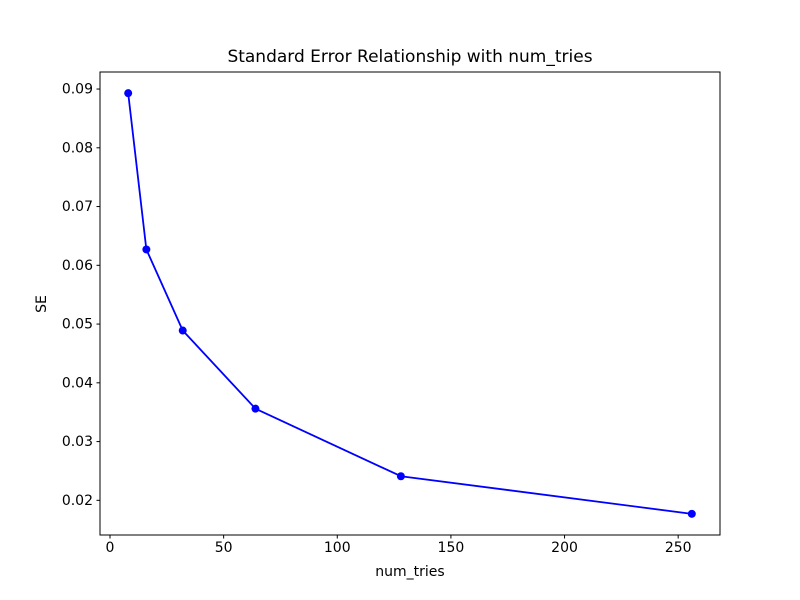 This screenshot has height=600, width=800. What do you see at coordinates (77, 207) in the screenshot?
I see `y-tick-label: 0.07` at bounding box center [77, 207].